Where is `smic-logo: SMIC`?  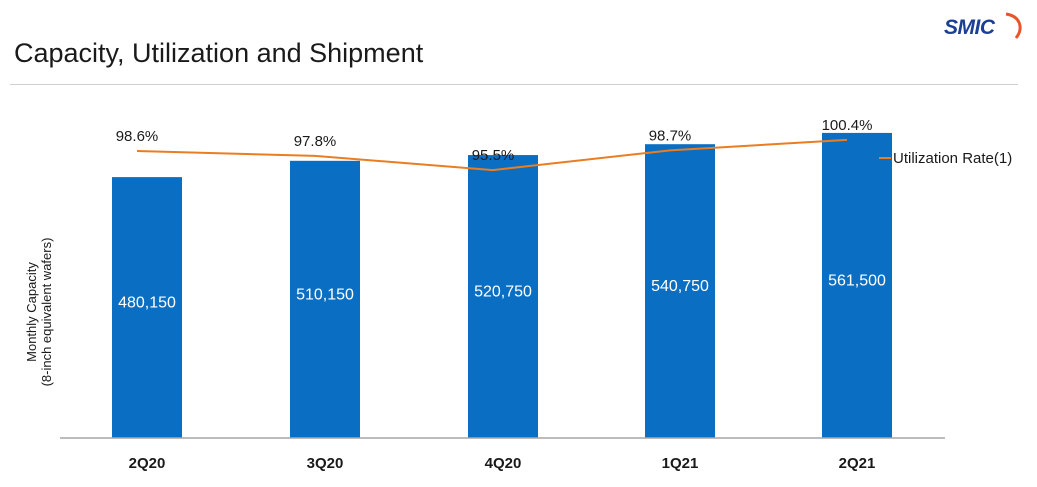 smic-logo: SMIC is located at coordinates (985, 29).